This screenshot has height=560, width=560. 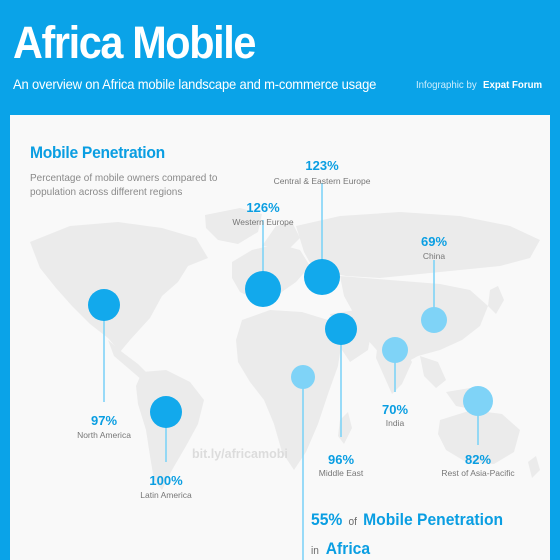 I want to click on africa-stat: 55% of Mobile Penetration, so click(x=407, y=520).